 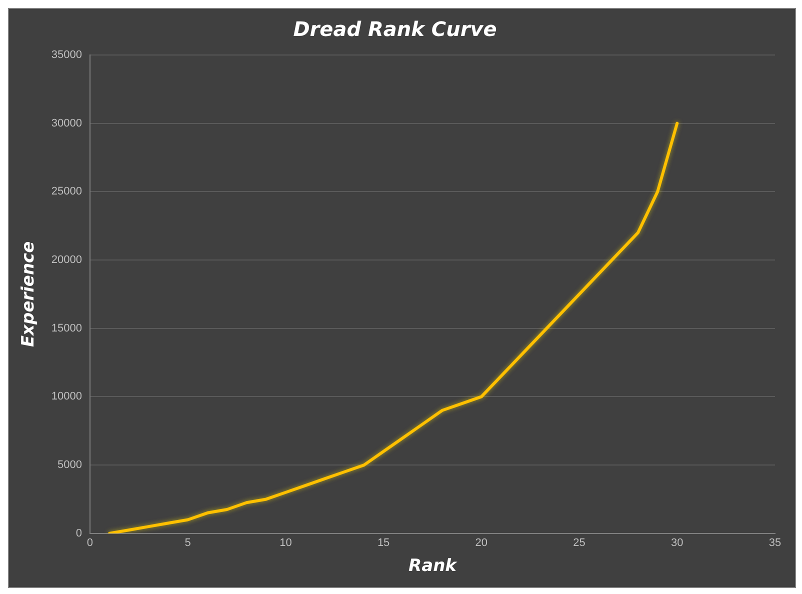 What do you see at coordinates (66, 55) in the screenshot?
I see `y-tick-label: 35000` at bounding box center [66, 55].